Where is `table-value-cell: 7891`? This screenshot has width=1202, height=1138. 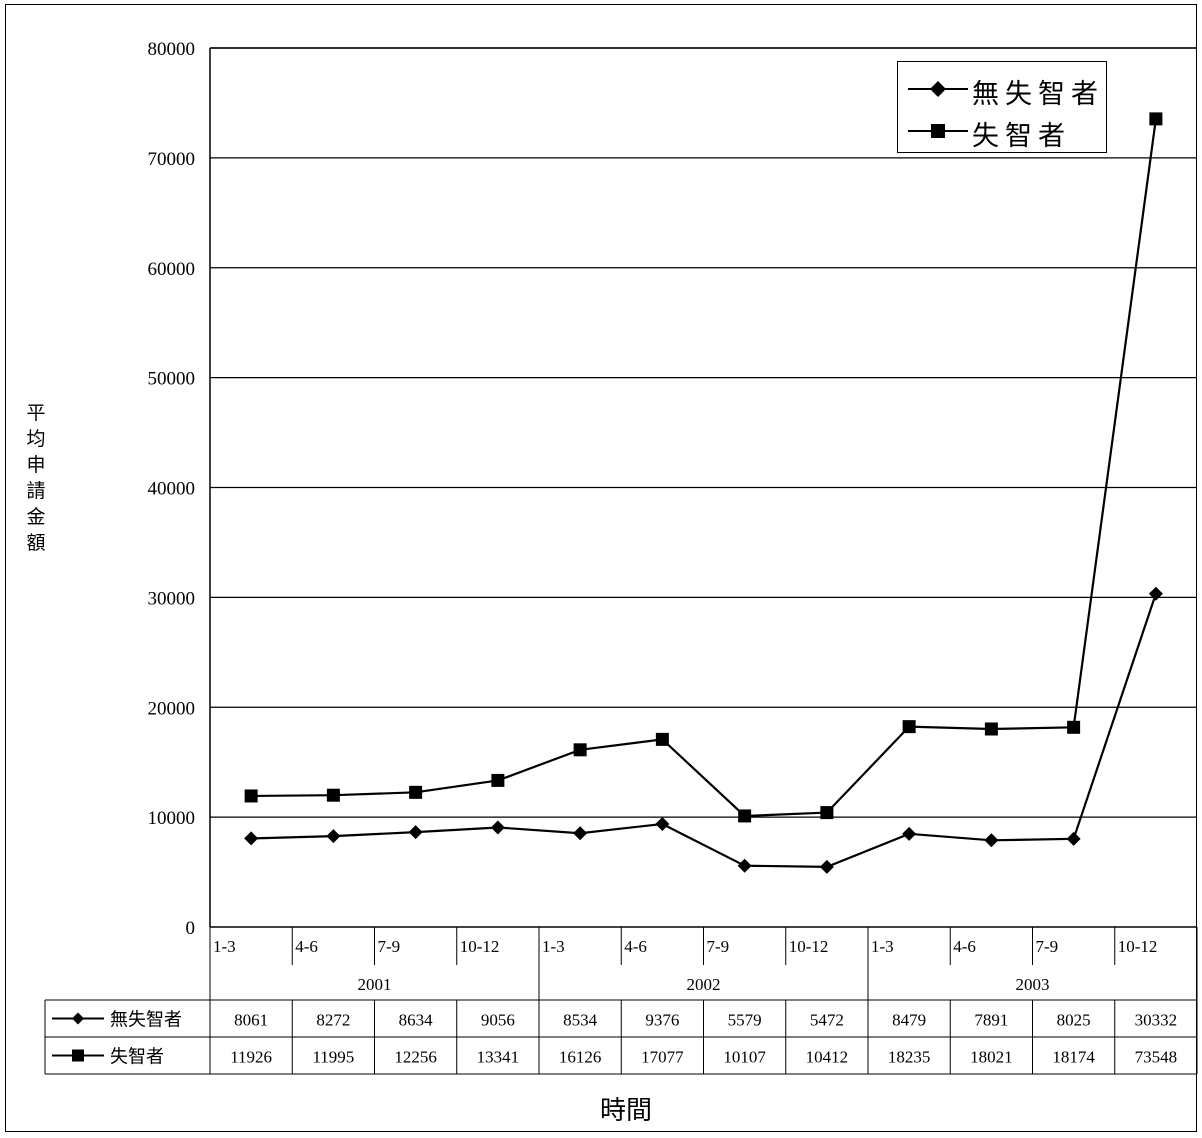 table-value-cell: 7891 is located at coordinates (991, 1020).